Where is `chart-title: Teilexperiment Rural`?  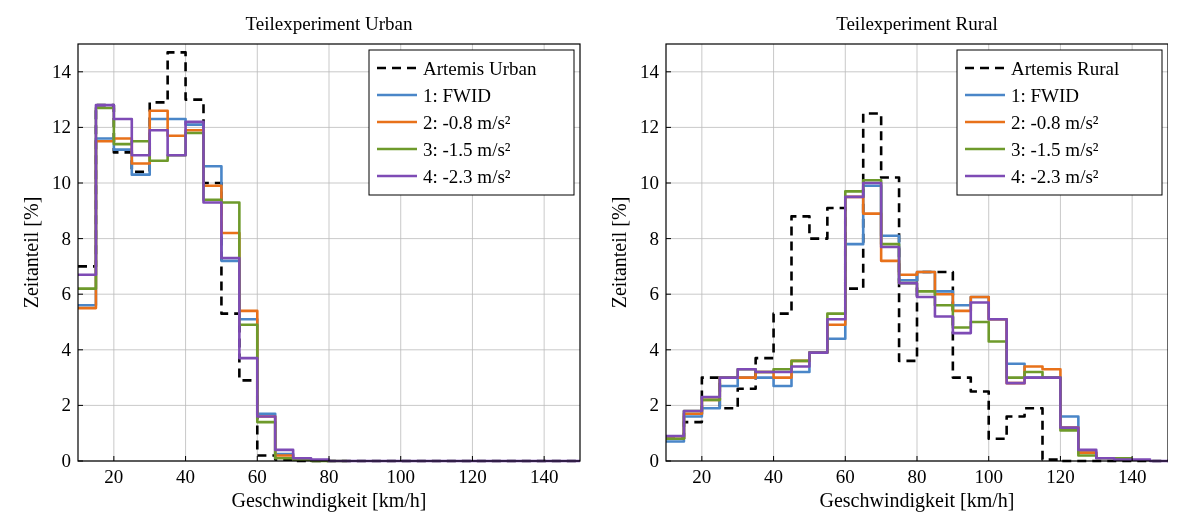
chart-title: Teilexperiment Rural is located at coordinates (917, 23).